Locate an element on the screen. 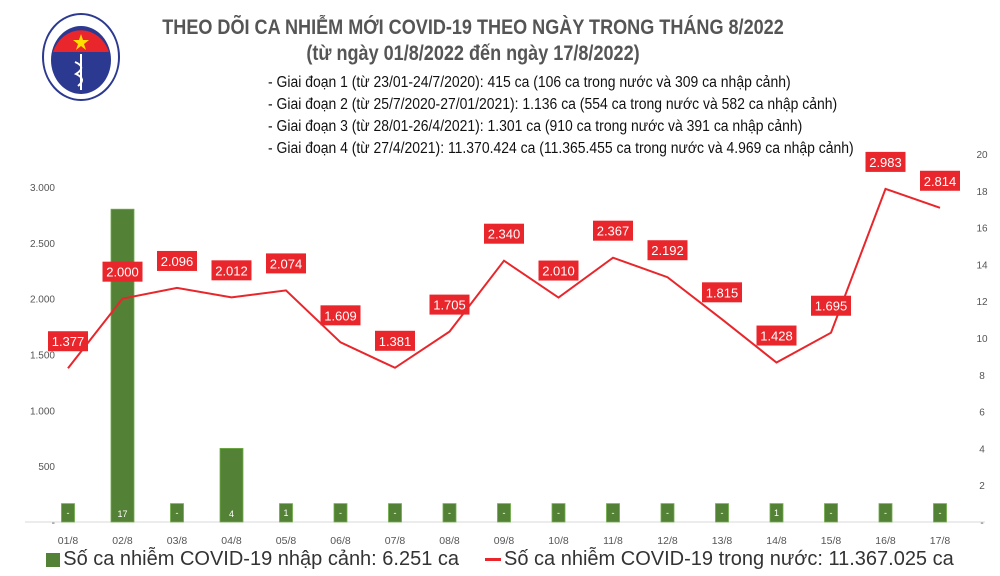 The image size is (1000, 576). data-label: 2.367 is located at coordinates (613, 231).